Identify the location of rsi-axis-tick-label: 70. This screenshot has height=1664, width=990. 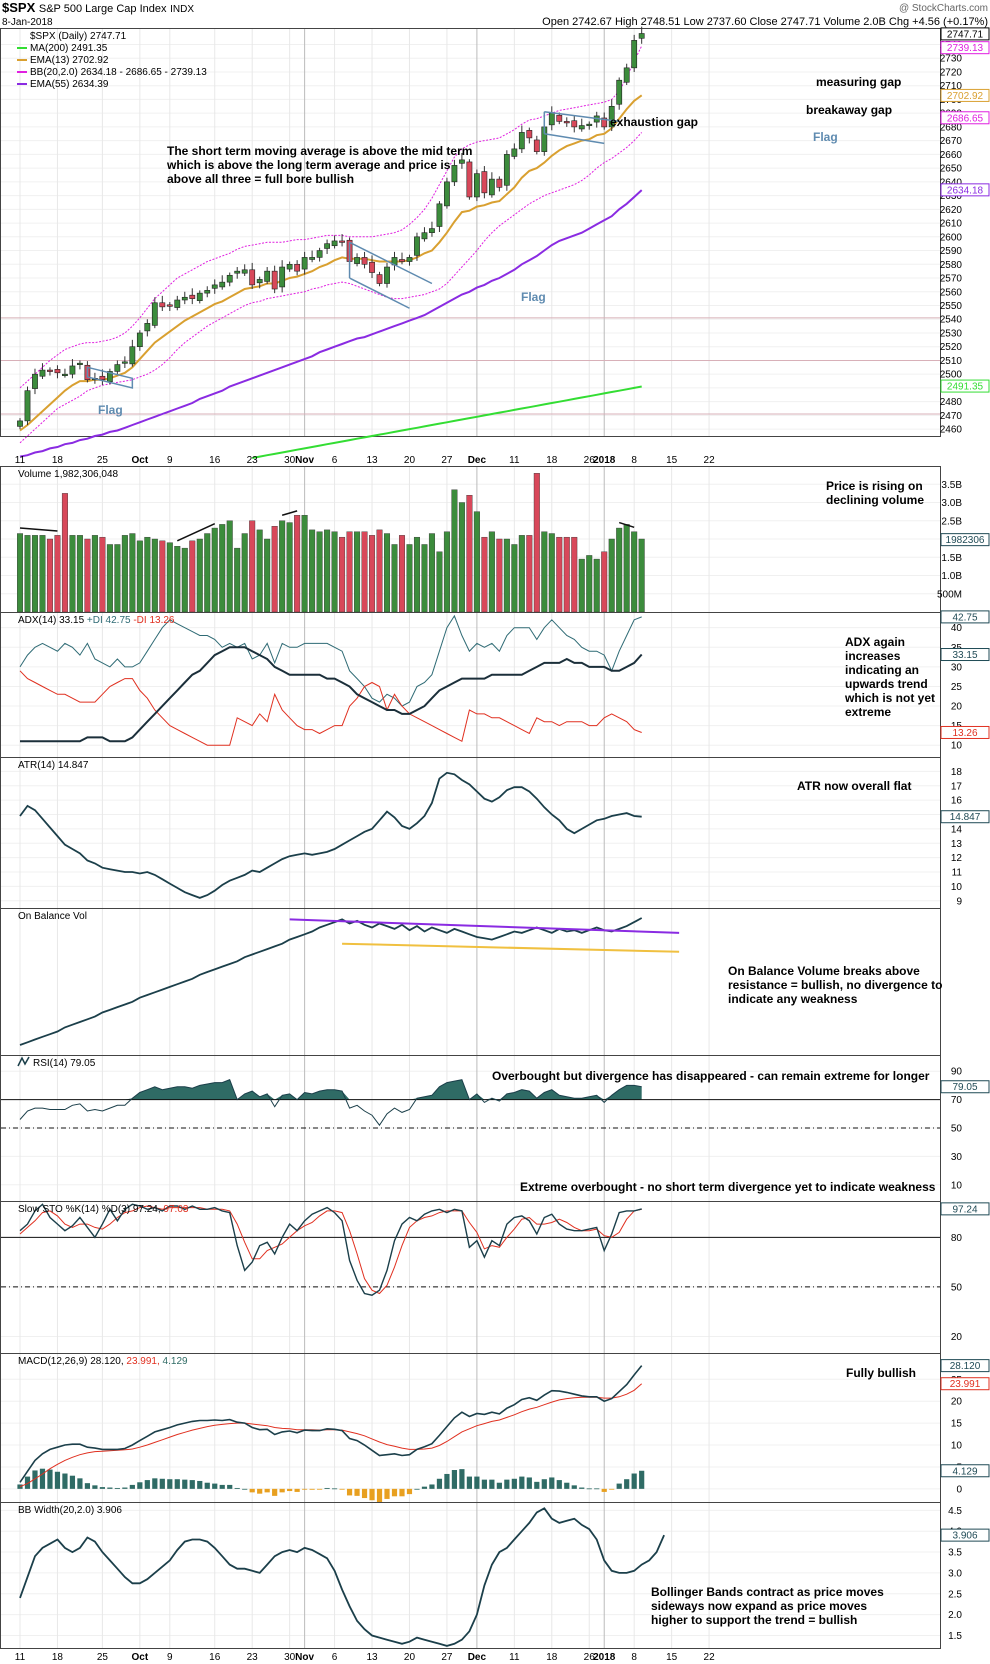
(957, 1100).